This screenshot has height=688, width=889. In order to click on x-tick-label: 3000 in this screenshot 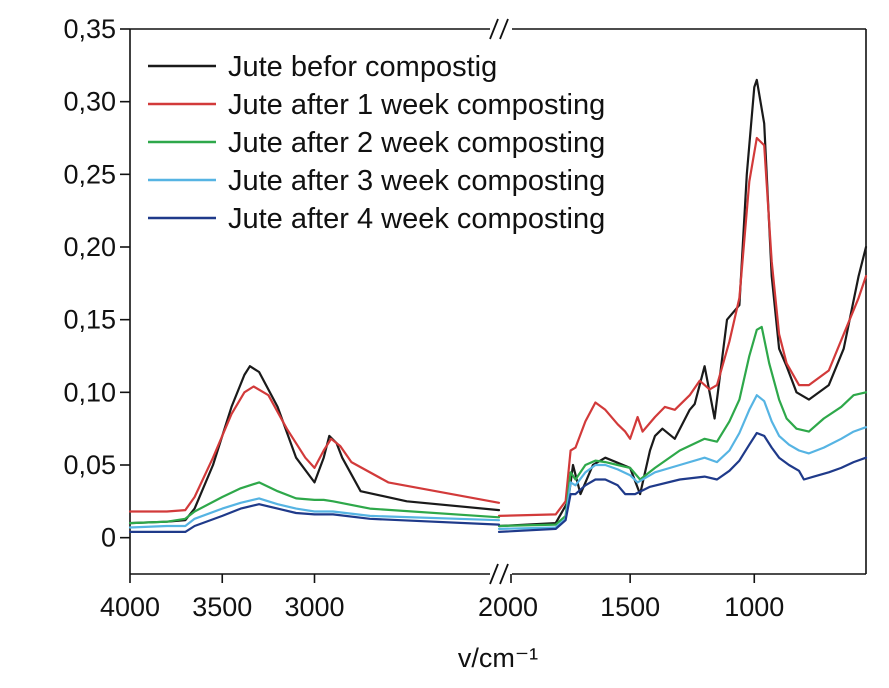, I will do `click(314, 607)`.